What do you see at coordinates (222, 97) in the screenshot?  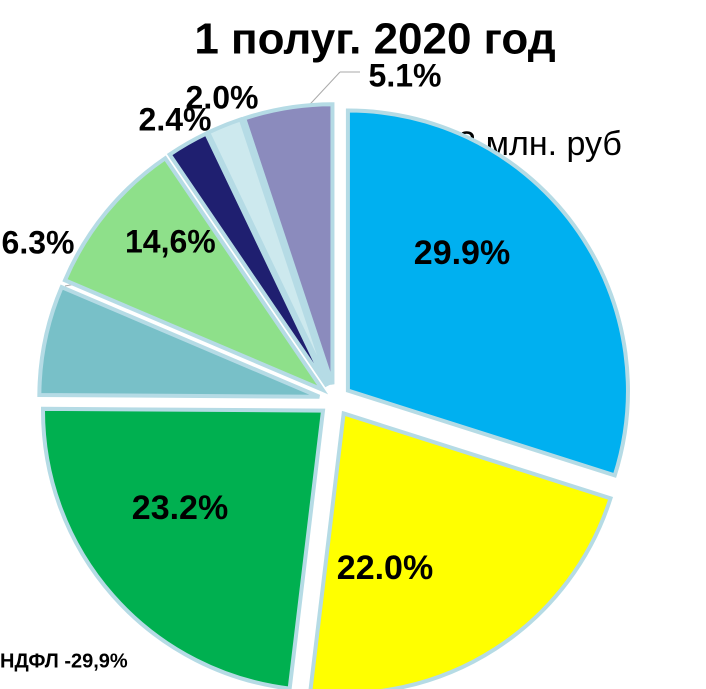 I see `data-label: 2.0%` at bounding box center [222, 97].